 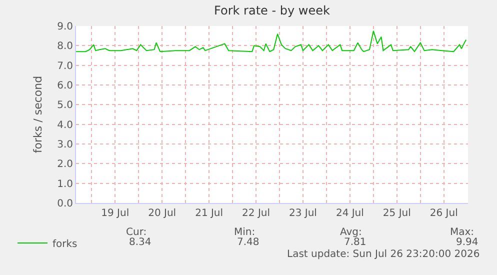 I want to click on line-series, so click(x=271, y=41).